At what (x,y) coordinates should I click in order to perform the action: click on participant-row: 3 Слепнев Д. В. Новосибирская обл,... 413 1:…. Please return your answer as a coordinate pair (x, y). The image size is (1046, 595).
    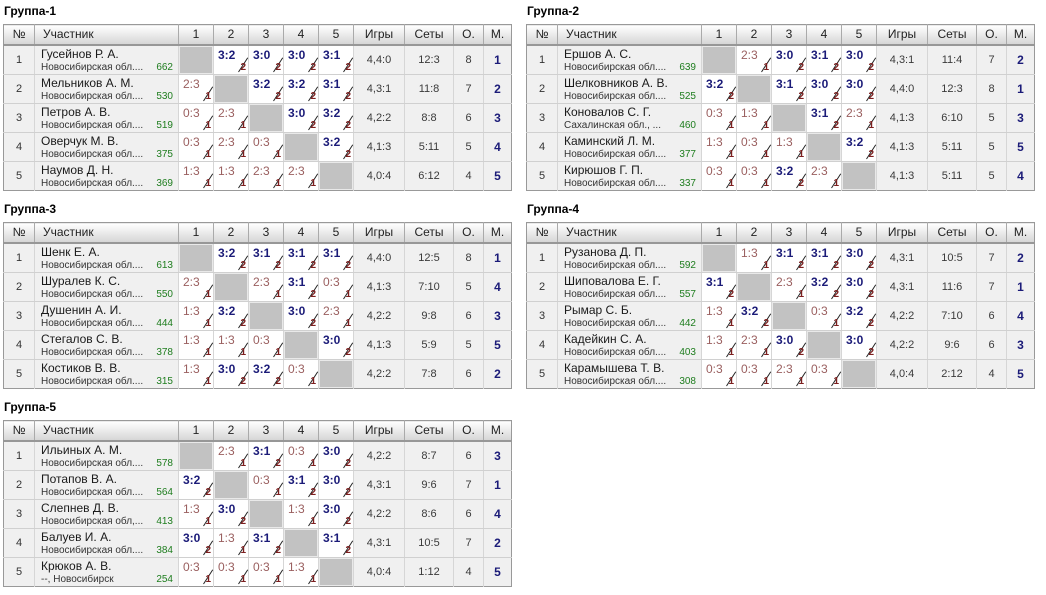
    Looking at the image, I should click on (257, 514).